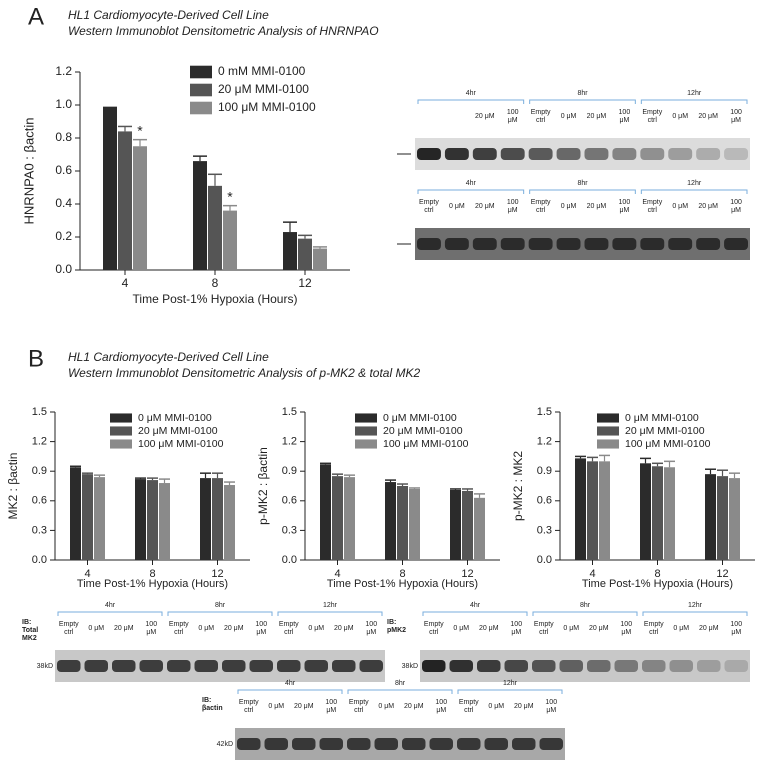  What do you see at coordinates (175, 418) in the screenshot?
I see `legend-label: 0 μM MMI-0100` at bounding box center [175, 418].